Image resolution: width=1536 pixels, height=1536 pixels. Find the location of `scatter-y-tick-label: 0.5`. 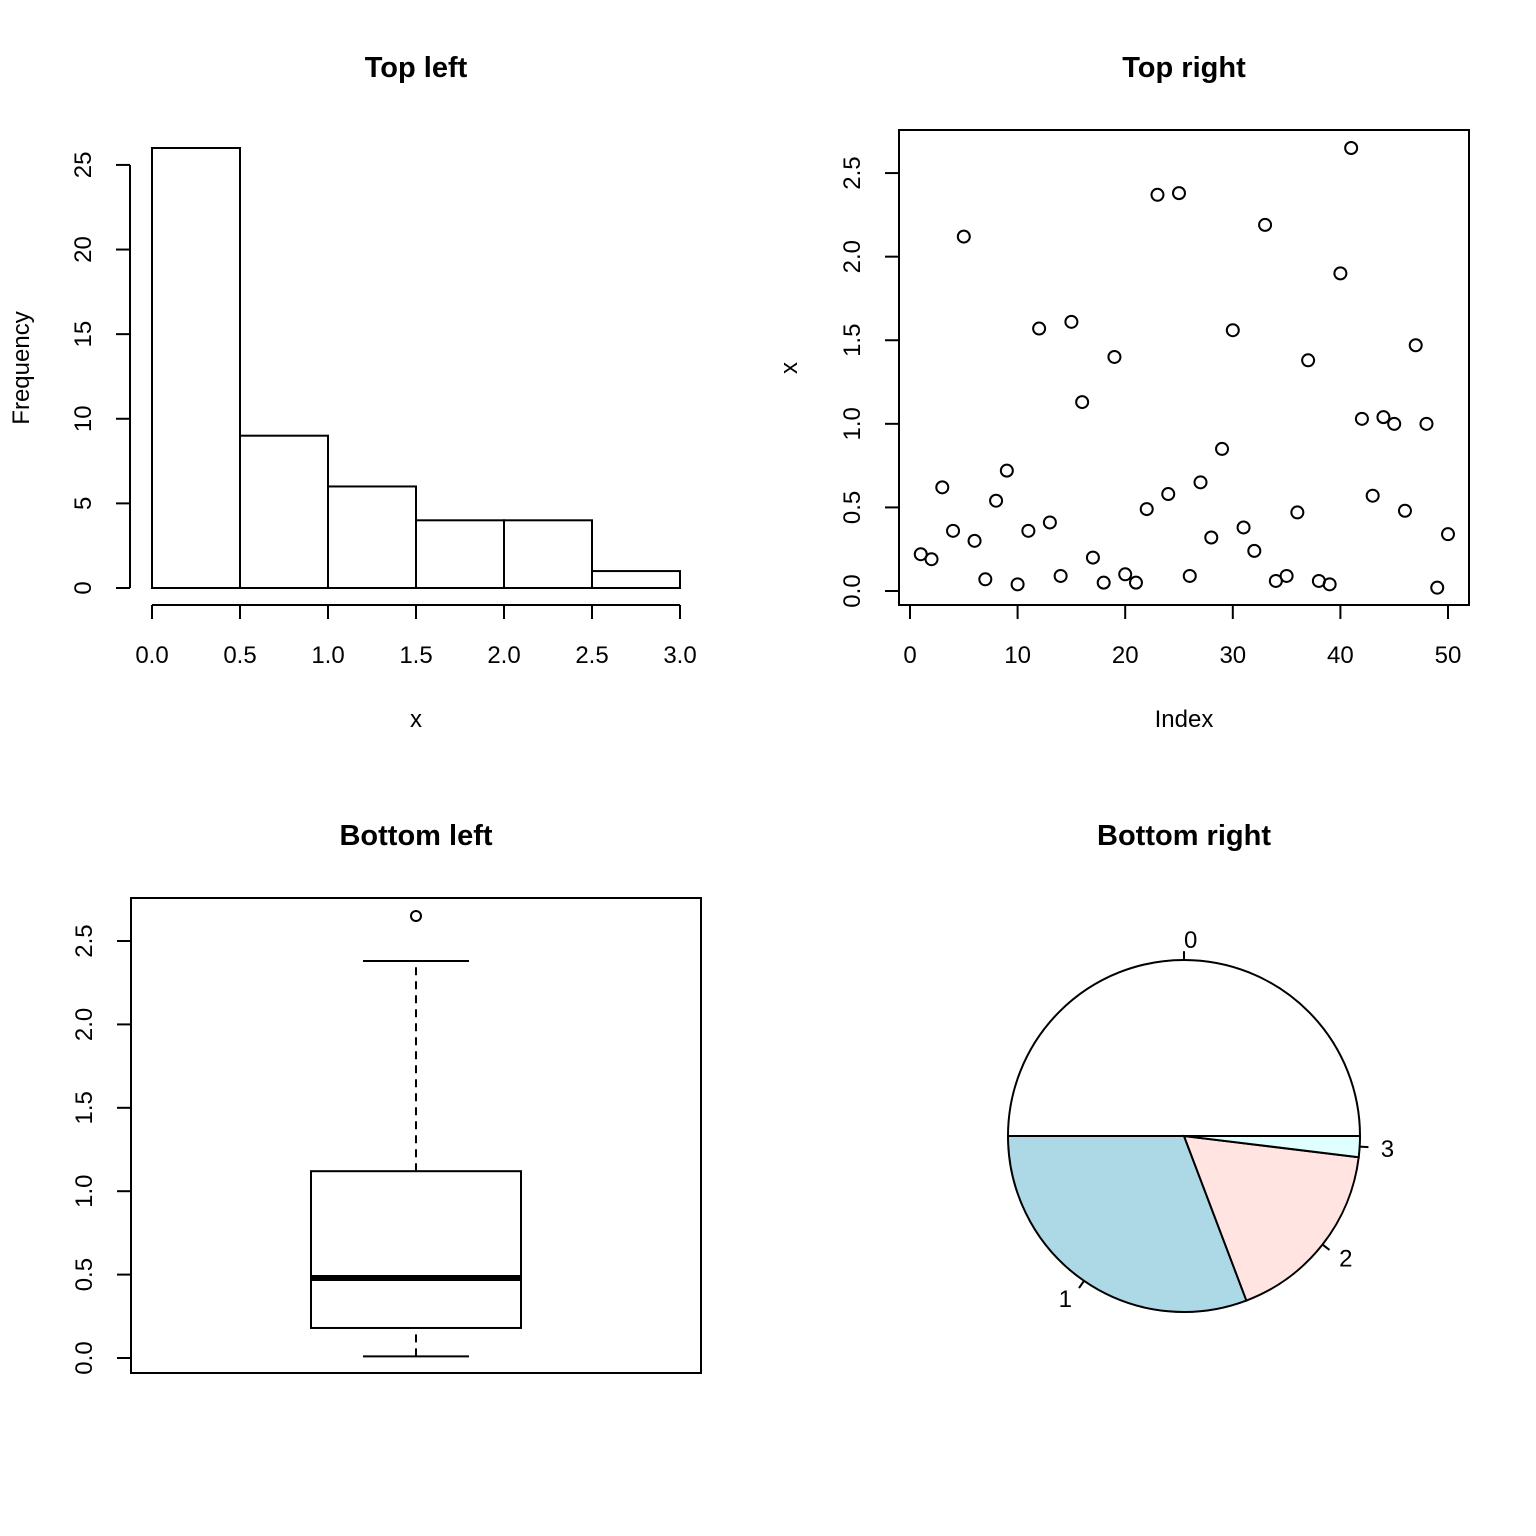

scatter-y-tick-label: 0.5 is located at coordinates (852, 507).